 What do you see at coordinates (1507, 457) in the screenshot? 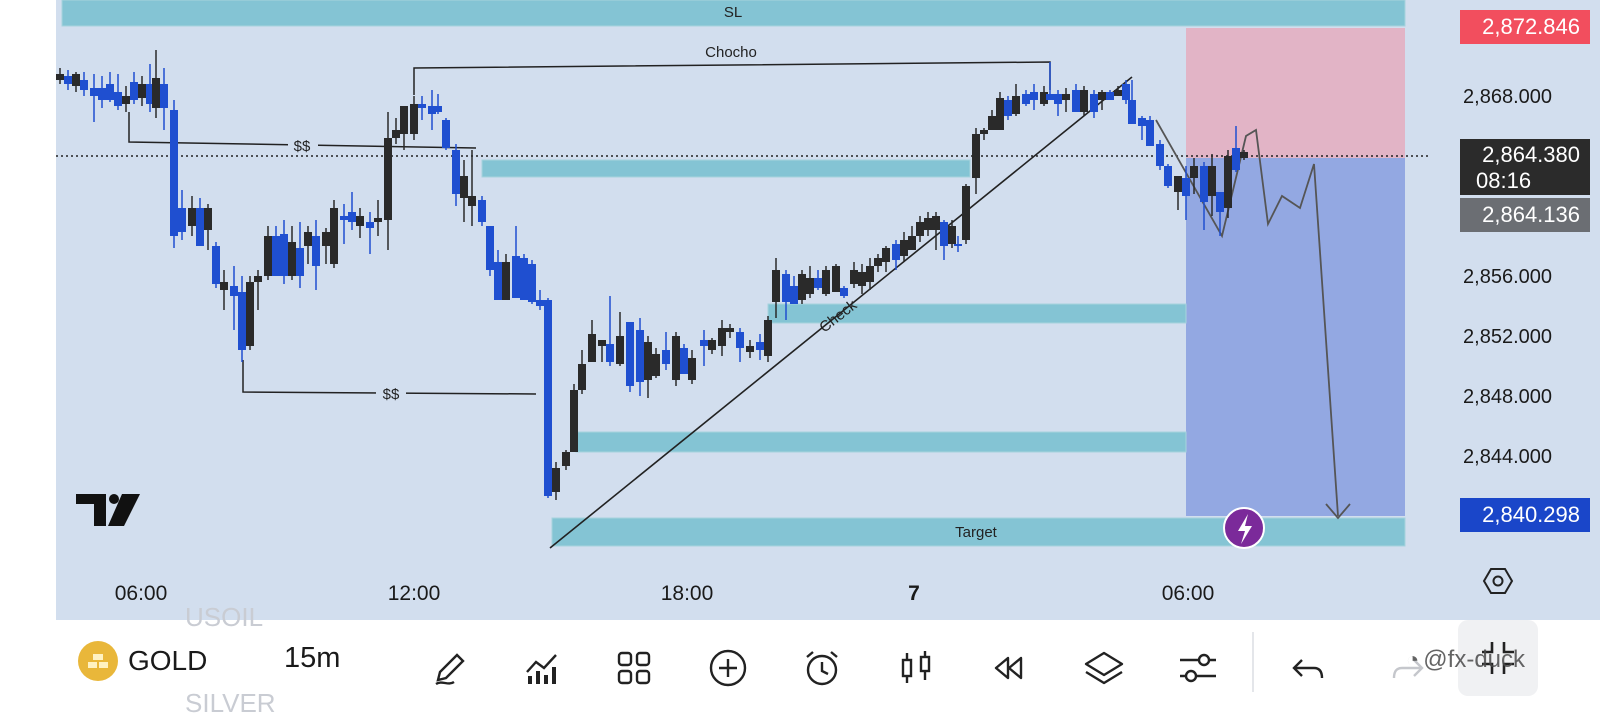
I see `price-axis-label: 2,844.000` at bounding box center [1507, 457].